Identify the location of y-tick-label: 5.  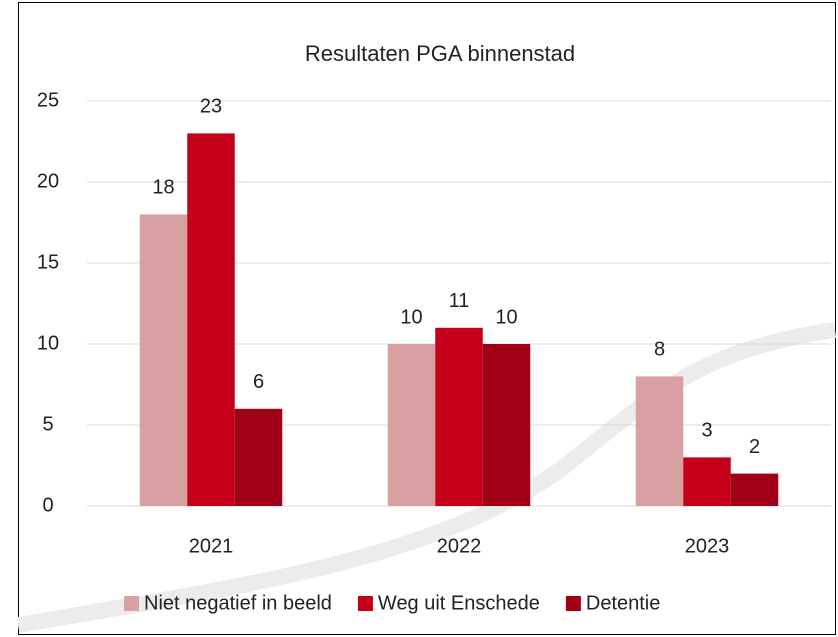
(47, 424).